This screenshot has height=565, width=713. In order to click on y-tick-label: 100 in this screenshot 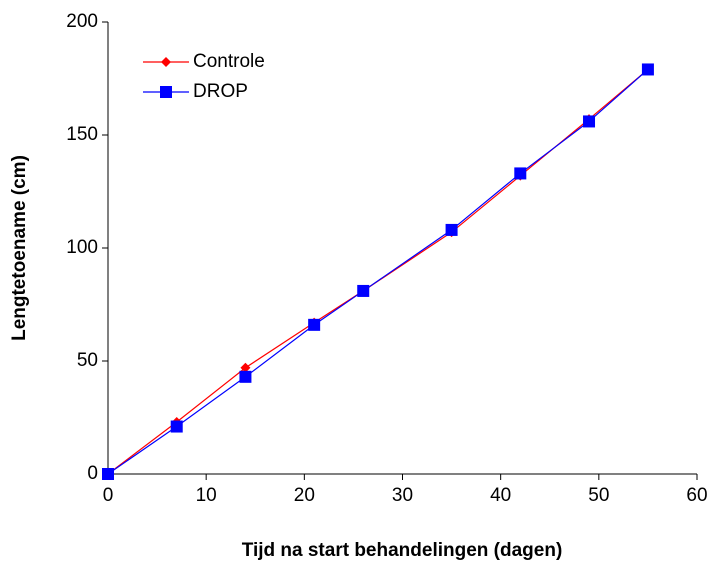, I will do `click(82, 247)`.